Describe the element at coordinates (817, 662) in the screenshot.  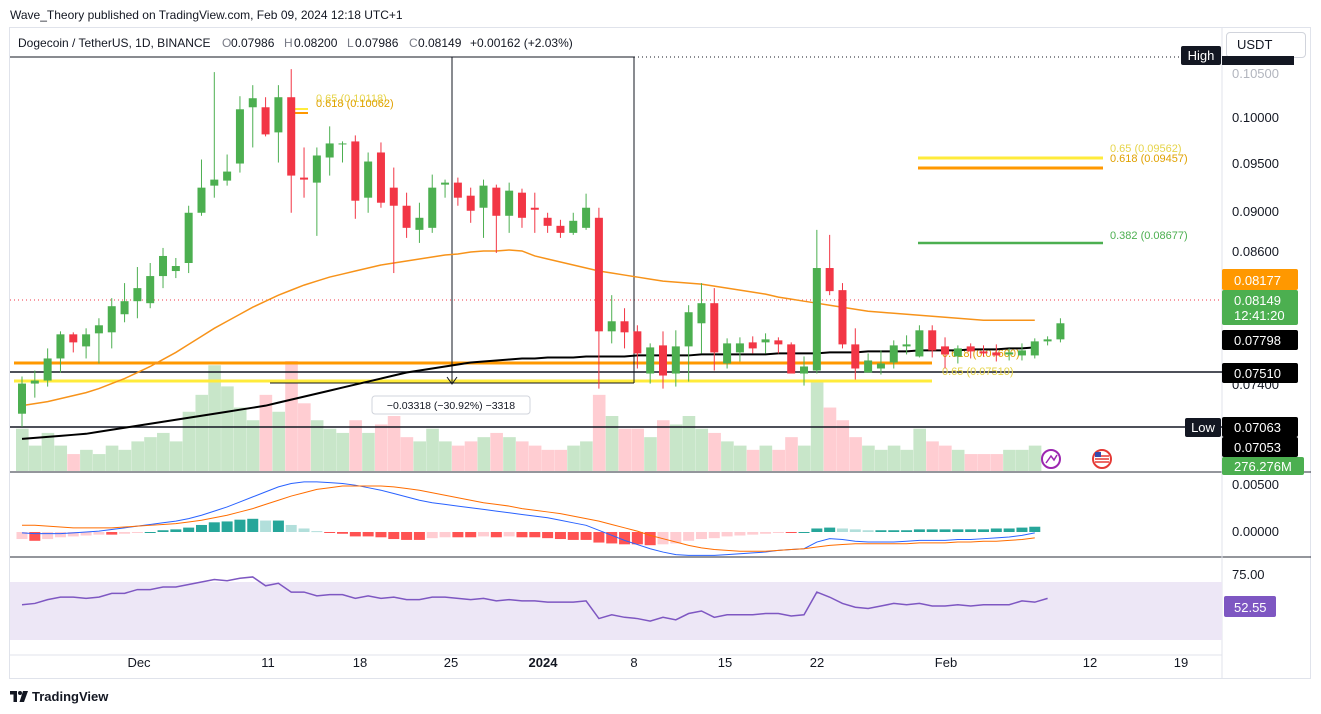
I see `x-tick-label: 22` at that location.